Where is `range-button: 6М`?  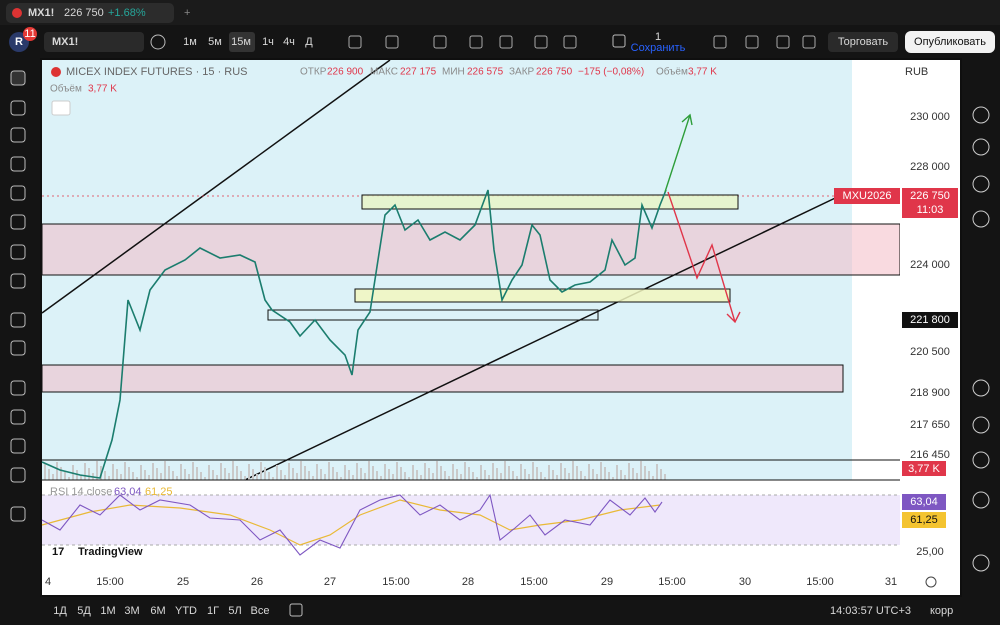
range-button: 6М is located at coordinates (157, 611).